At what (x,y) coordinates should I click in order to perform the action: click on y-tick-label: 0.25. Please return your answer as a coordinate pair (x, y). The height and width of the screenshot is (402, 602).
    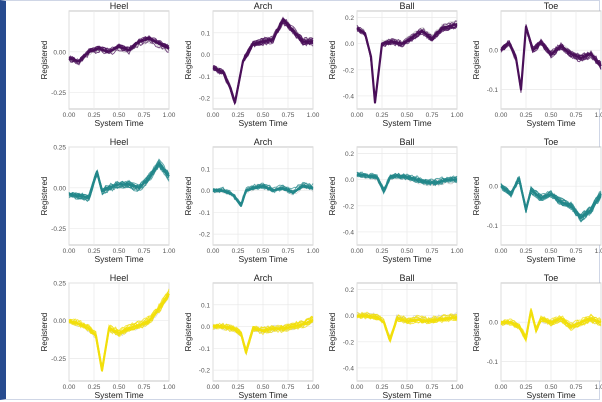
    Looking at the image, I should click on (59, 148).